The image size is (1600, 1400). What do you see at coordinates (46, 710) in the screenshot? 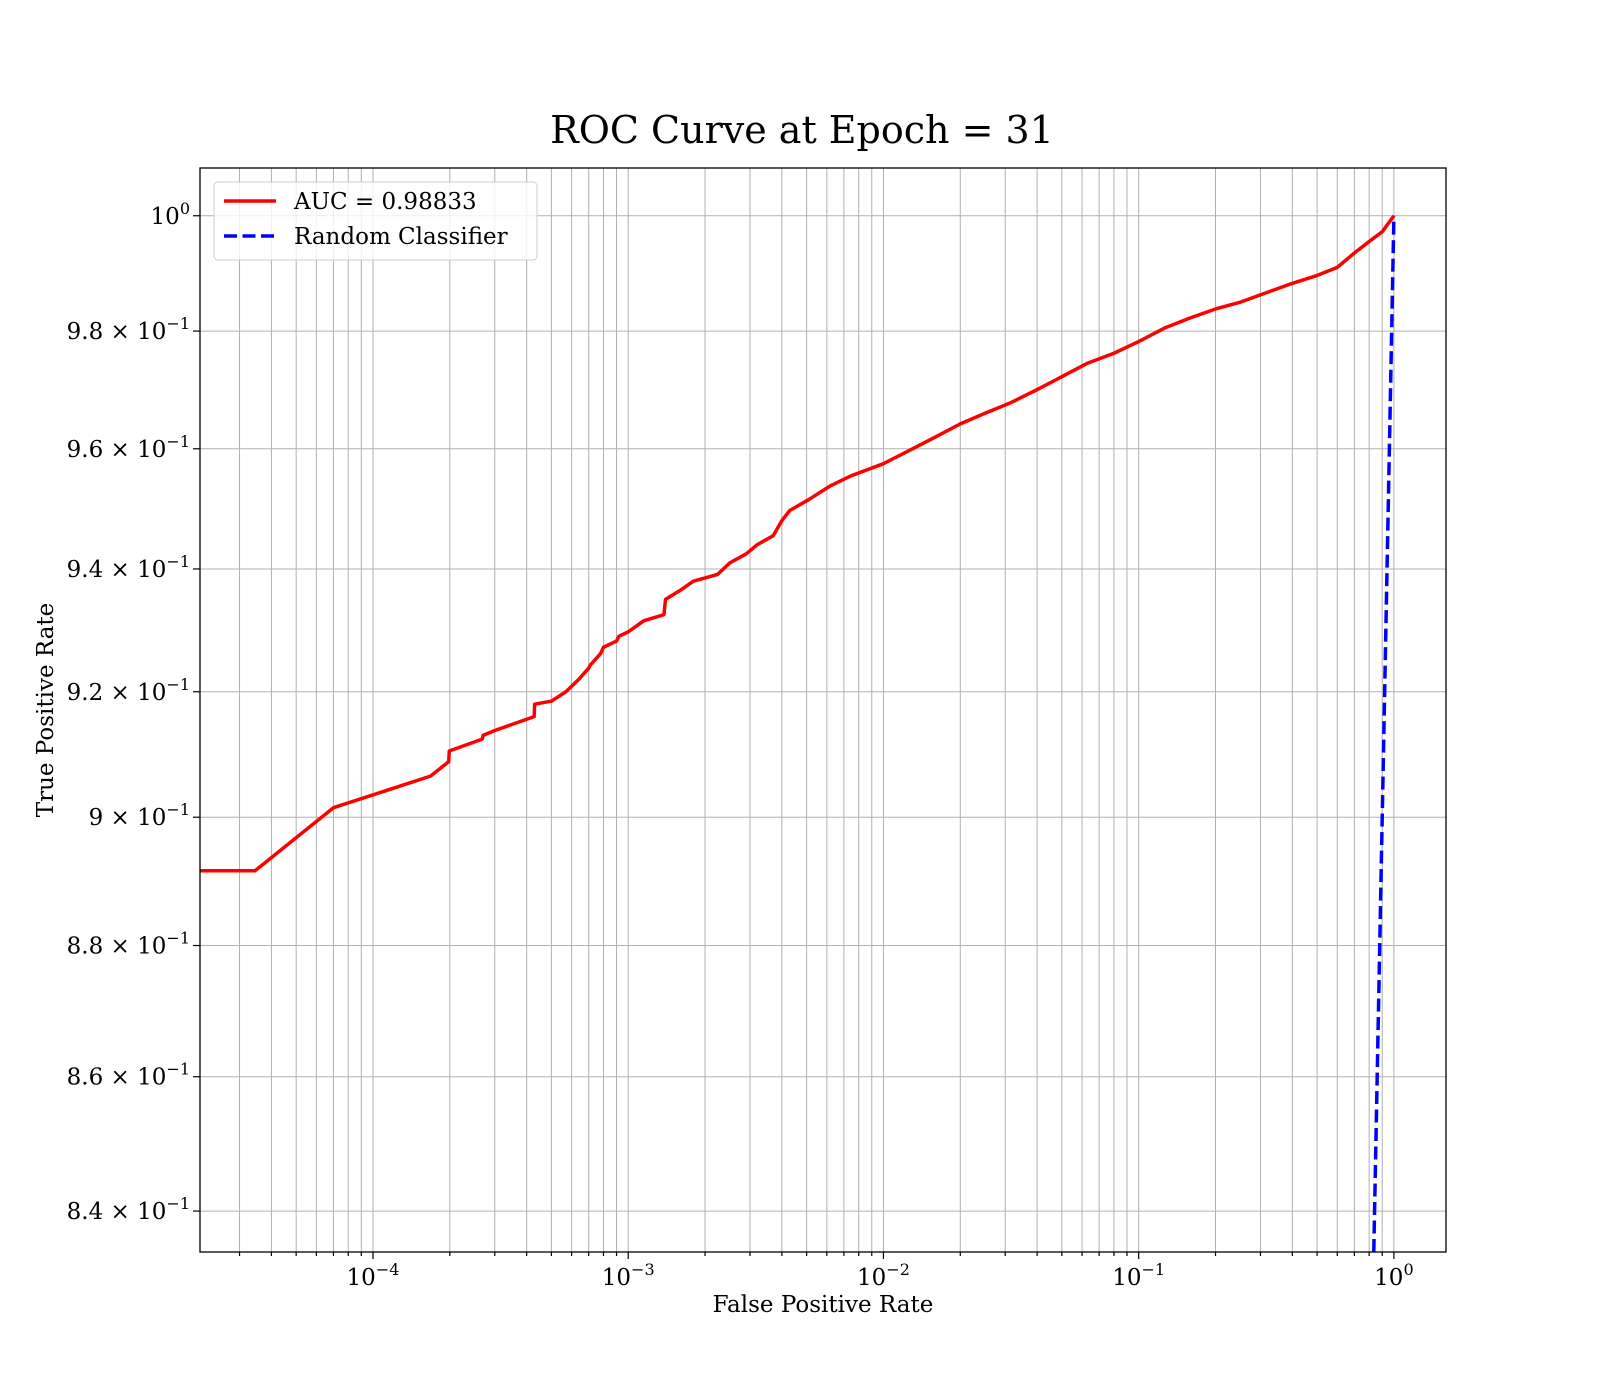
I see `y-axis-label: True Positive Rate` at bounding box center [46, 710].